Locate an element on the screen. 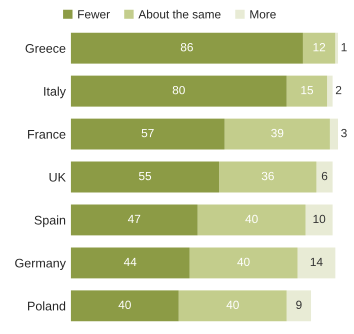 The image size is (354, 334). data-label: 6 is located at coordinates (325, 176).